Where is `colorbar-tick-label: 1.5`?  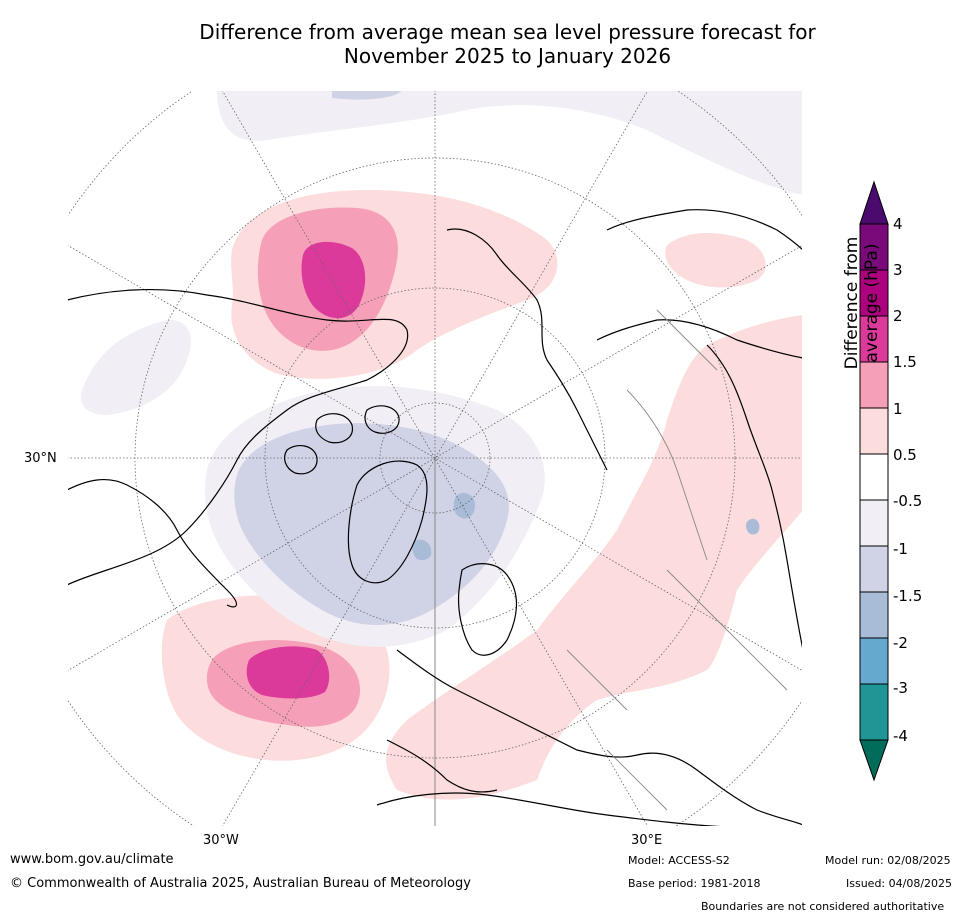 colorbar-tick-label: 1.5 is located at coordinates (905, 362).